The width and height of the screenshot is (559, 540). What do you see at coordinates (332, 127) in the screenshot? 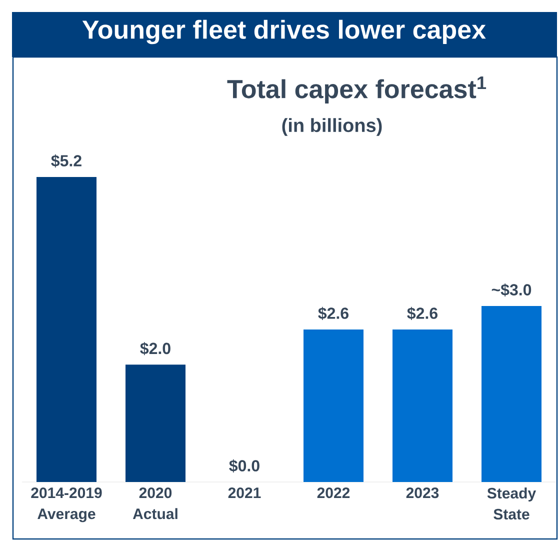
I see `text: (in billions)` at bounding box center [332, 127].